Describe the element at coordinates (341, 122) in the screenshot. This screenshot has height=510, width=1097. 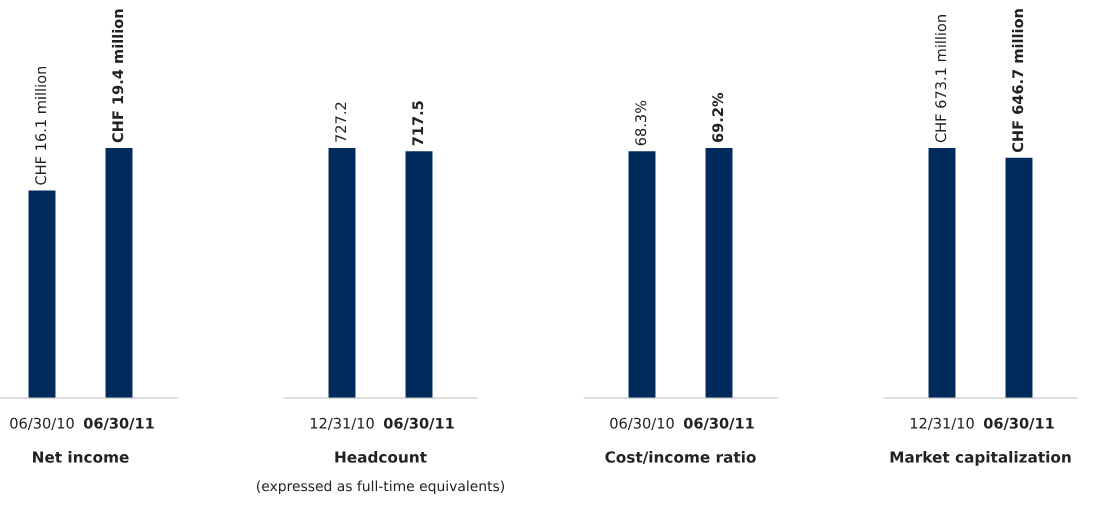
I see `data-label: 727.2` at that location.